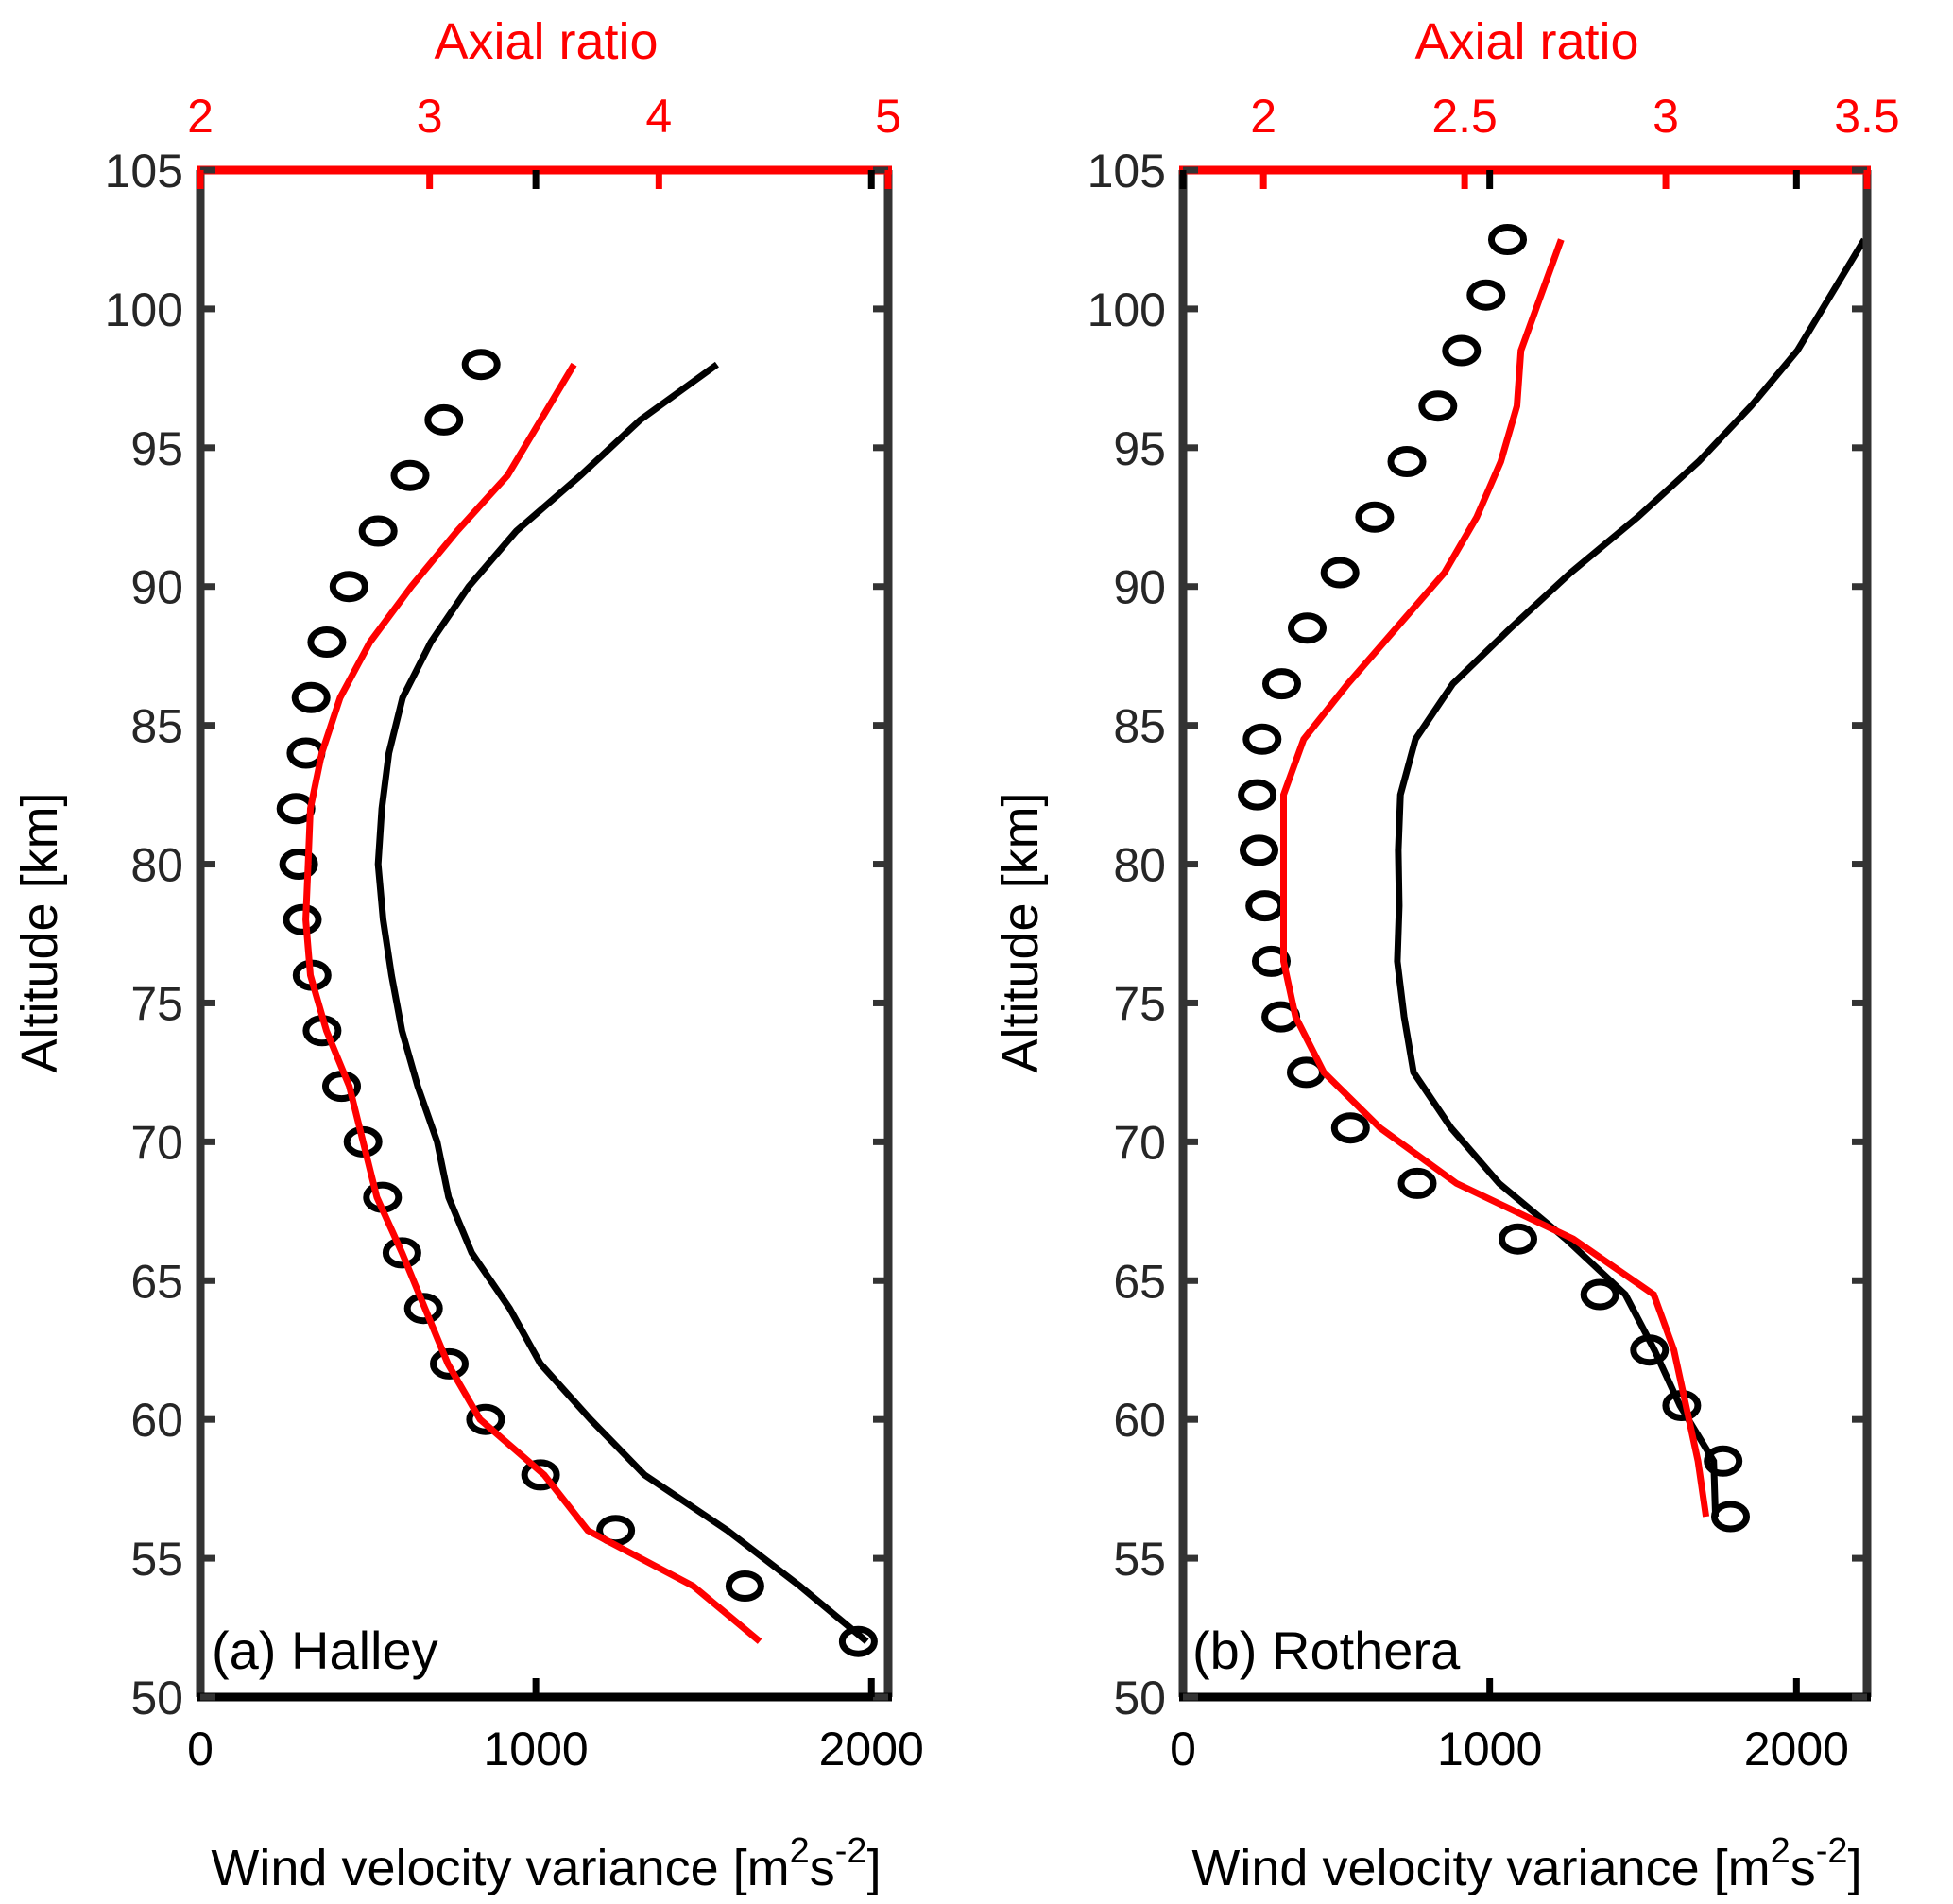  What do you see at coordinates (1326, 1651) in the screenshot?
I see `panel-label: (b) Rothera` at bounding box center [1326, 1651].